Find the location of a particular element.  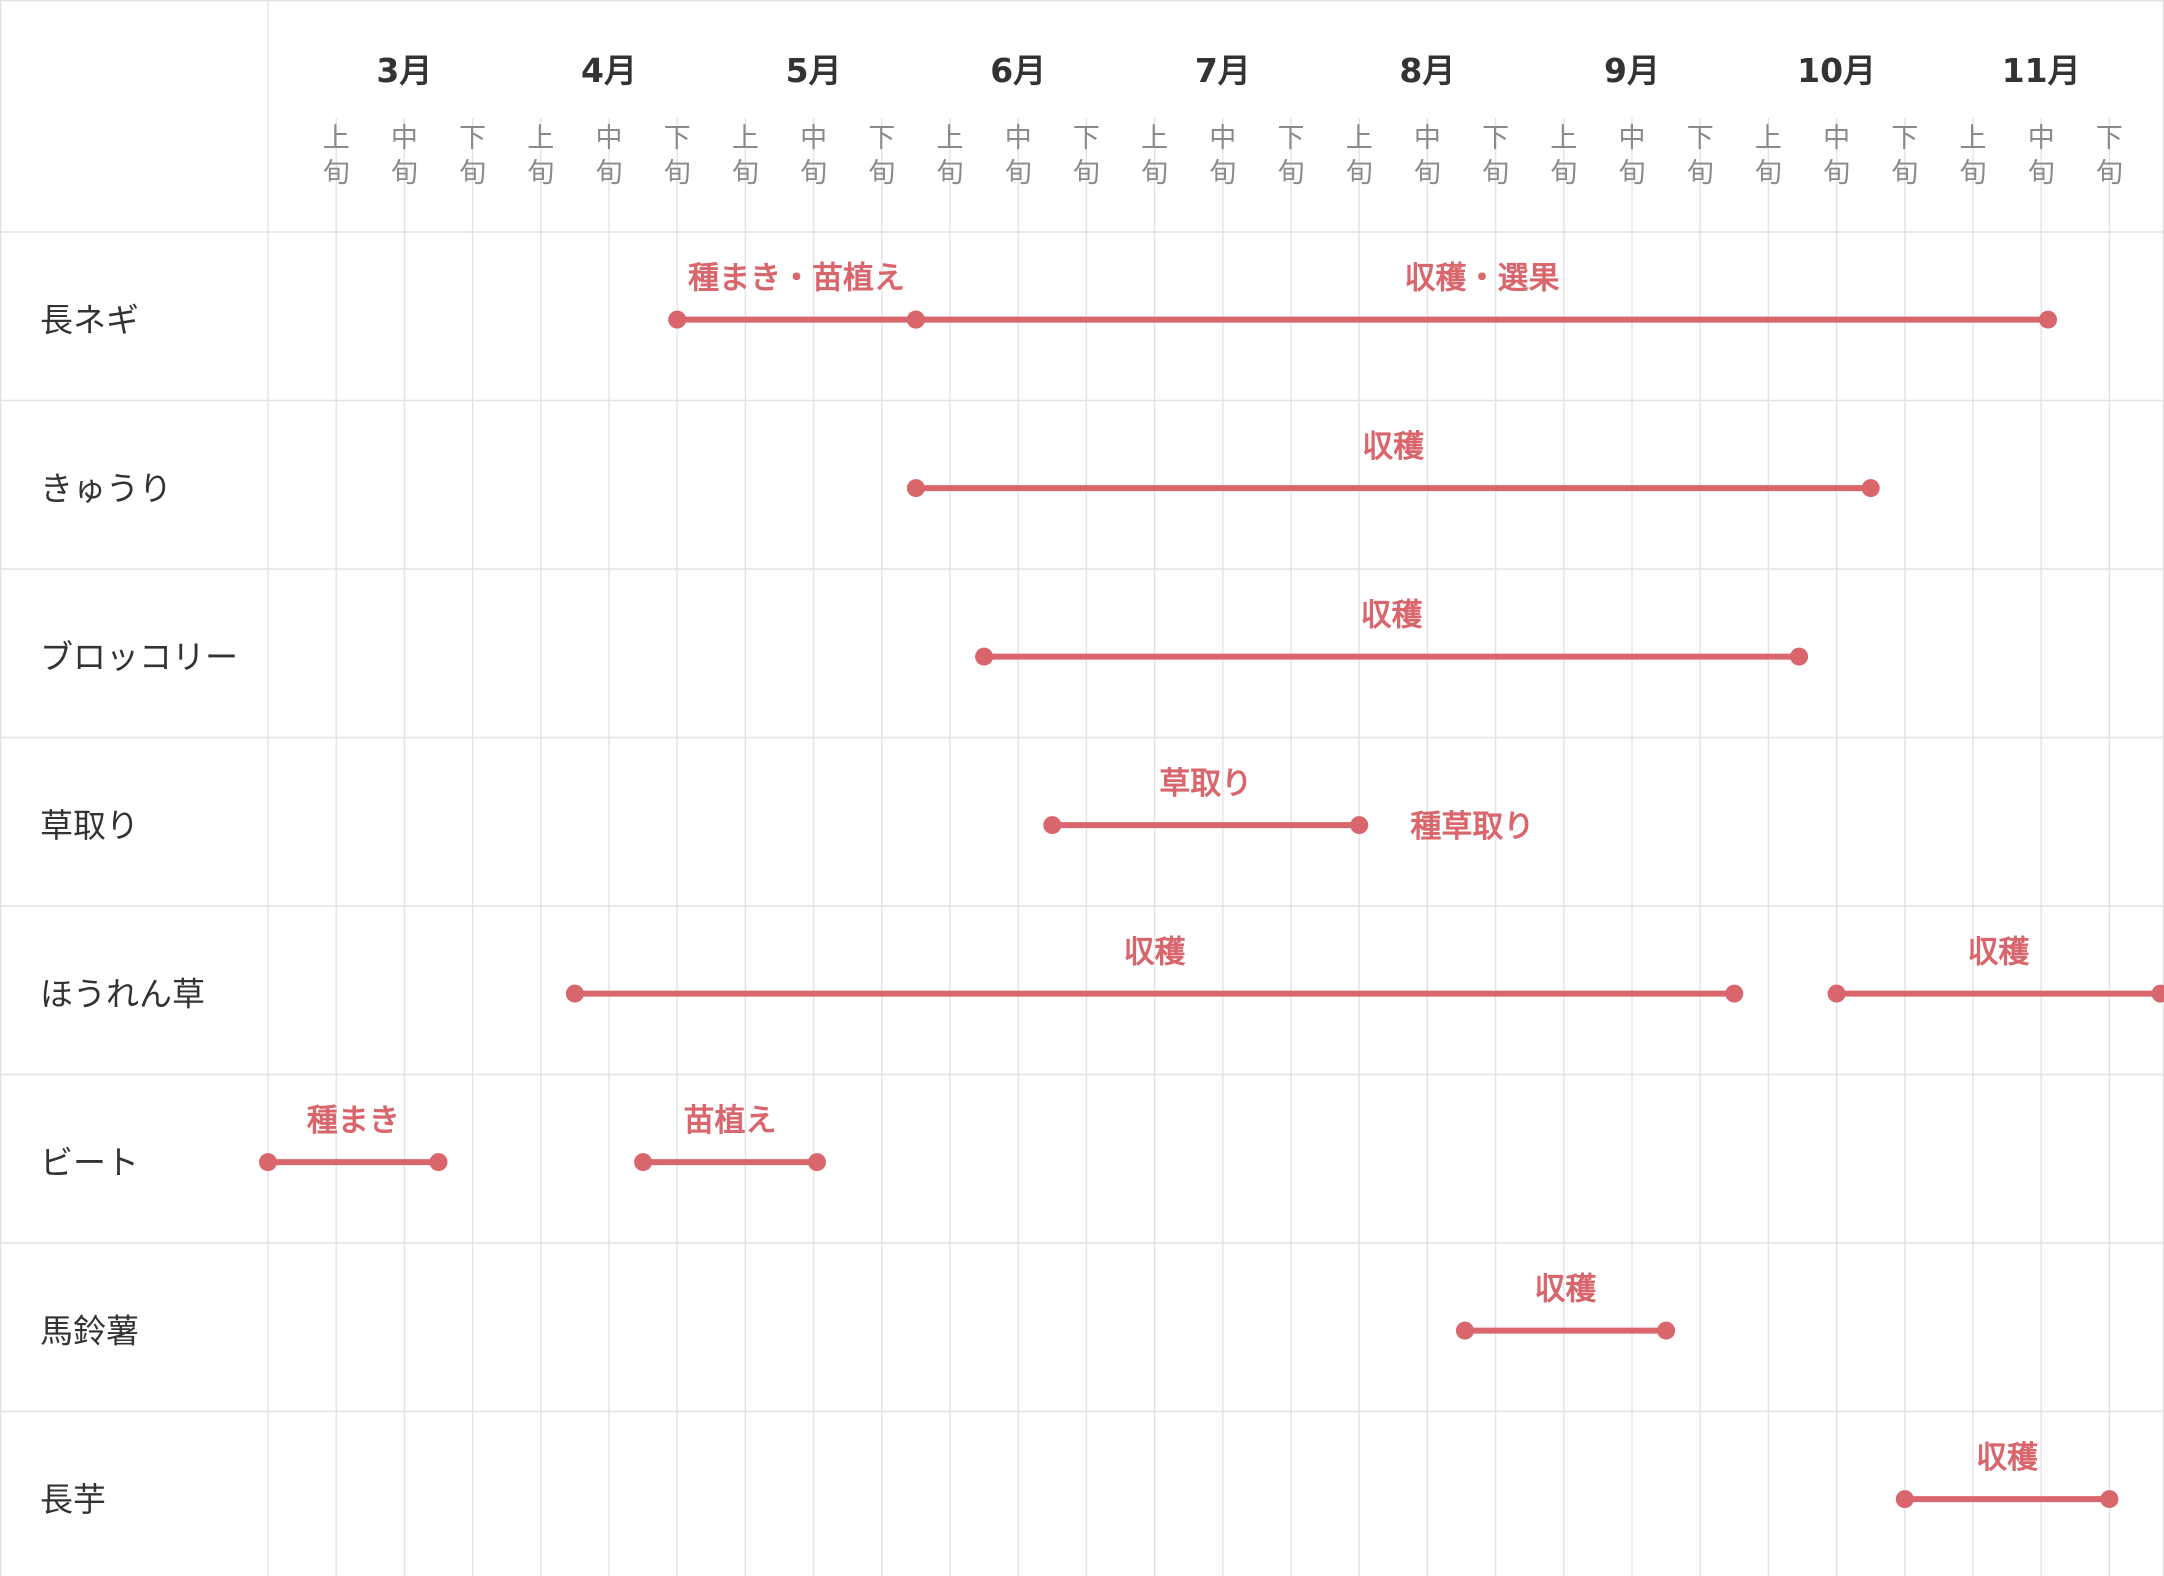

bar-label: 種まき・苗植え is located at coordinates (796, 279).